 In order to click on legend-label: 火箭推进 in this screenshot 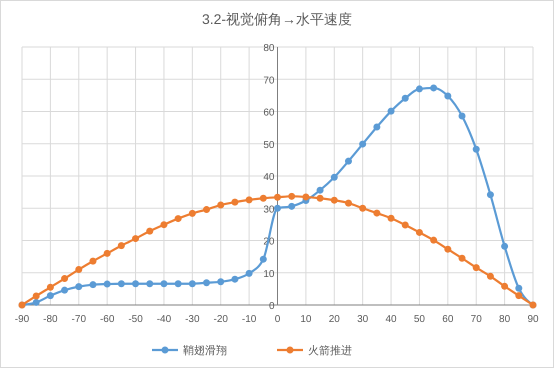, I will do `click(330, 350)`.